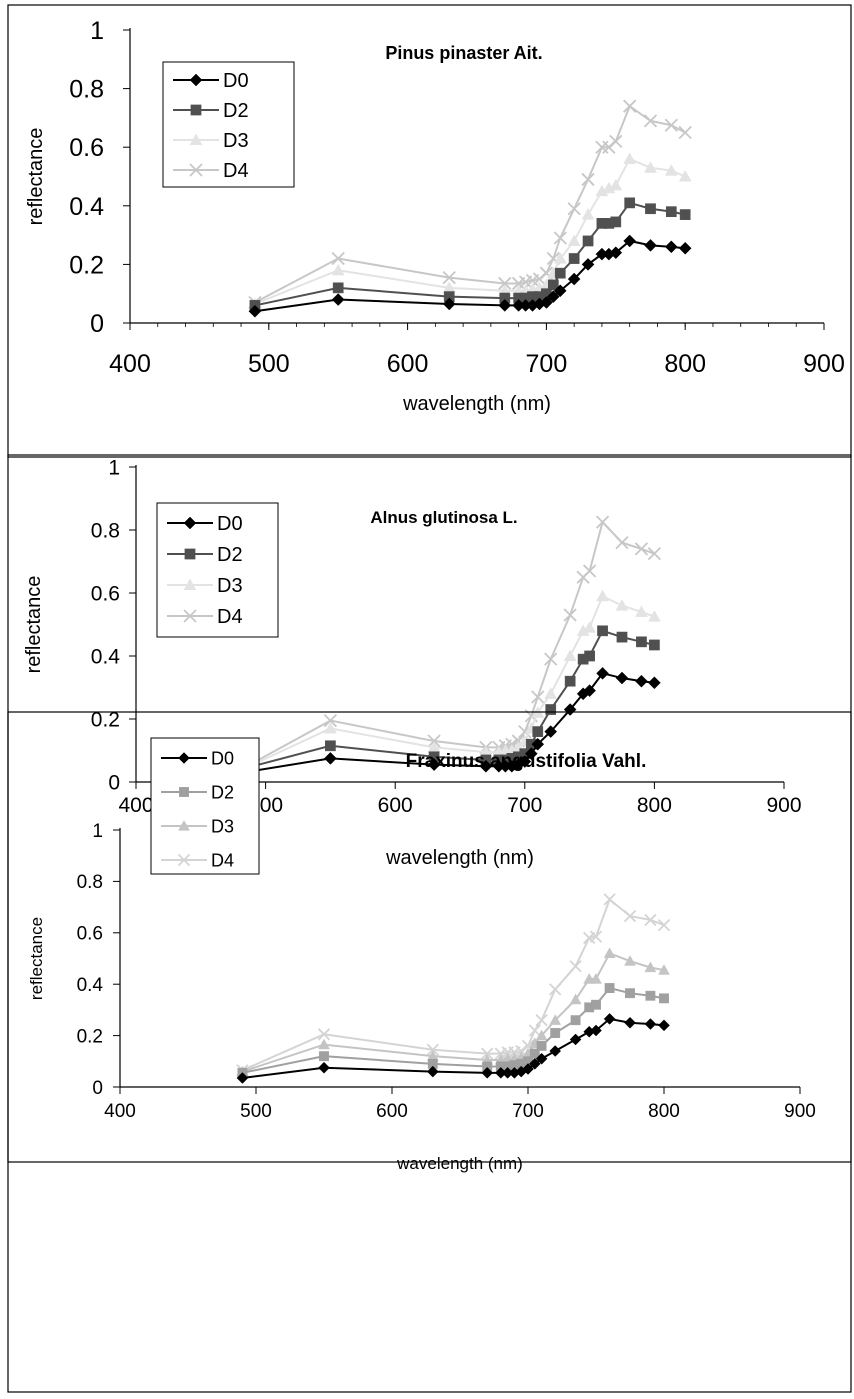  I want to click on chart-title: Alnus glutinosa L., so click(443, 517).